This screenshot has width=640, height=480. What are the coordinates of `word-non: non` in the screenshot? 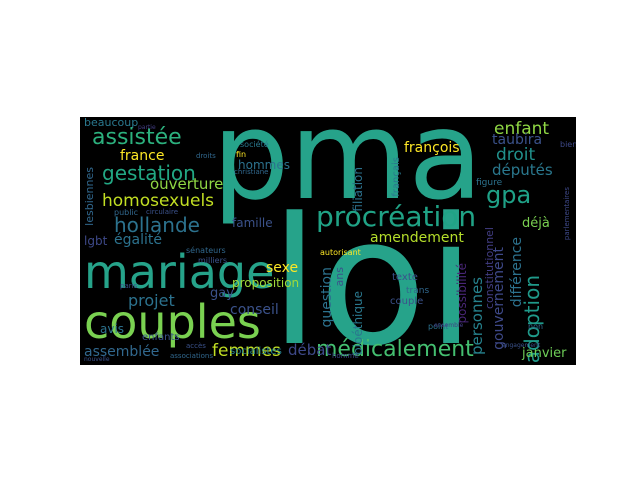 It's located at (536, 326).